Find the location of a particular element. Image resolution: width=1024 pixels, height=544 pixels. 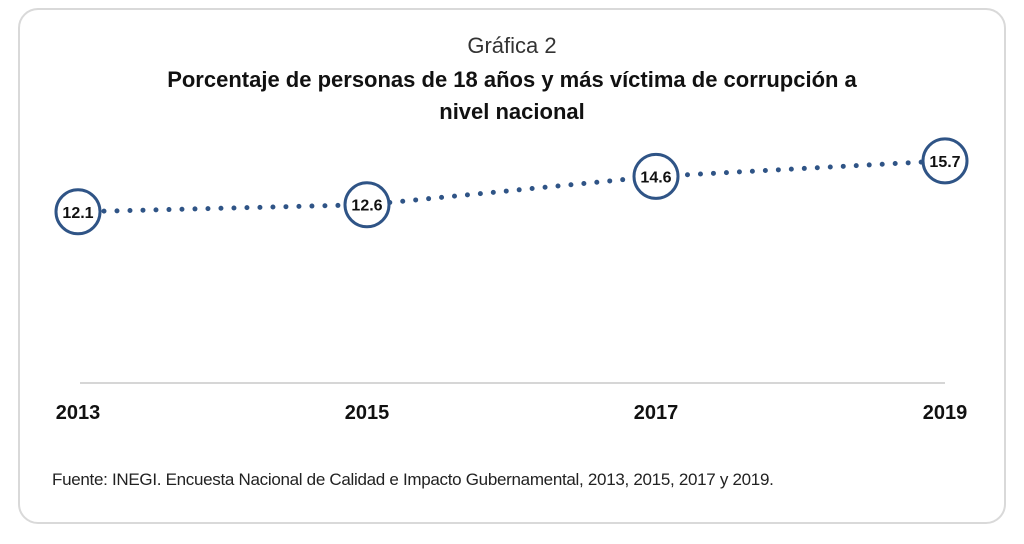

x-tick-label-2013: 2013 is located at coordinates (78, 413).